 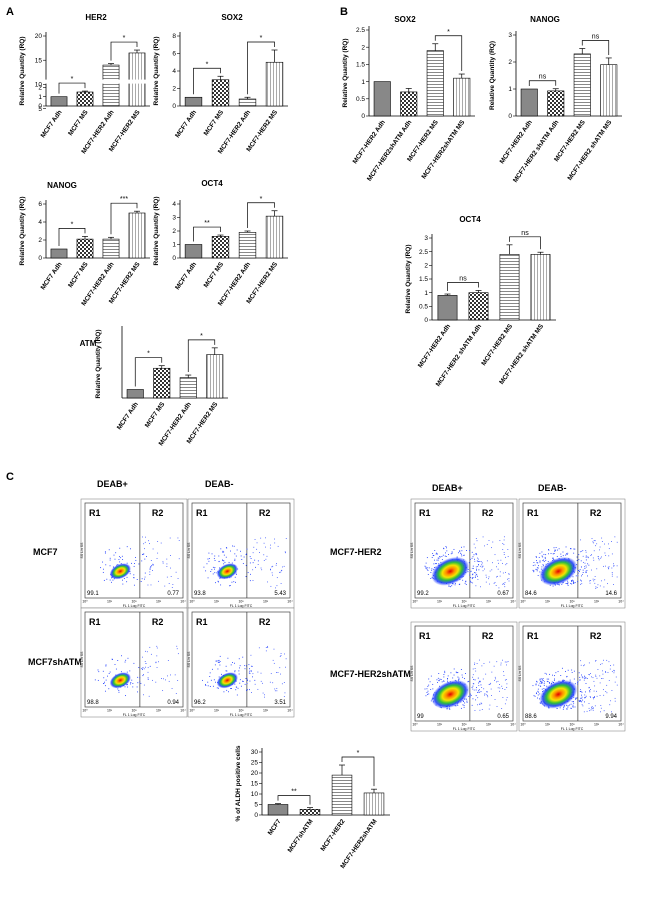 What do you see at coordinates (200, 594) in the screenshot?
I see `region1-percent: 93.8` at bounding box center [200, 594].